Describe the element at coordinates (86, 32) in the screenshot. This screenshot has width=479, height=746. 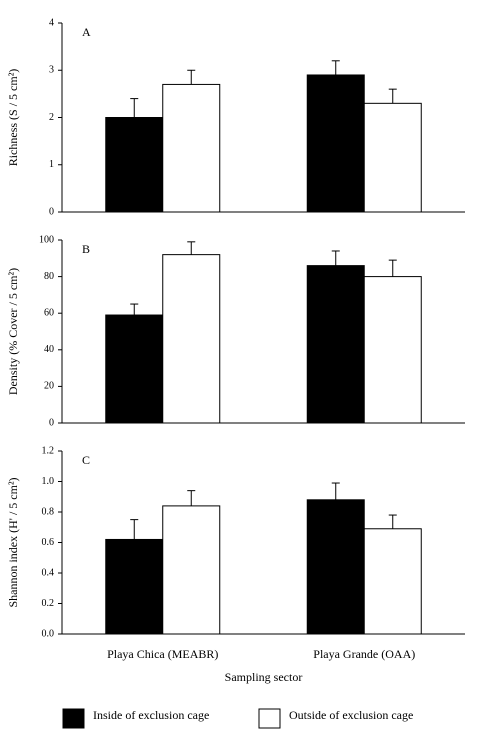
I see `panel-label: A` at that location.